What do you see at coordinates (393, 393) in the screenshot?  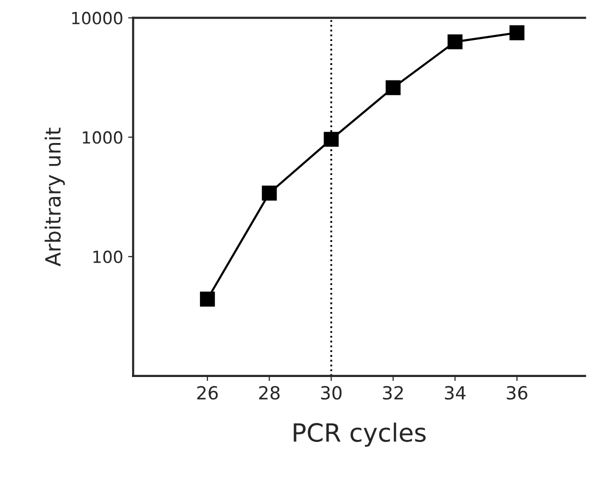 I see `x-tick-label: 32` at bounding box center [393, 393].